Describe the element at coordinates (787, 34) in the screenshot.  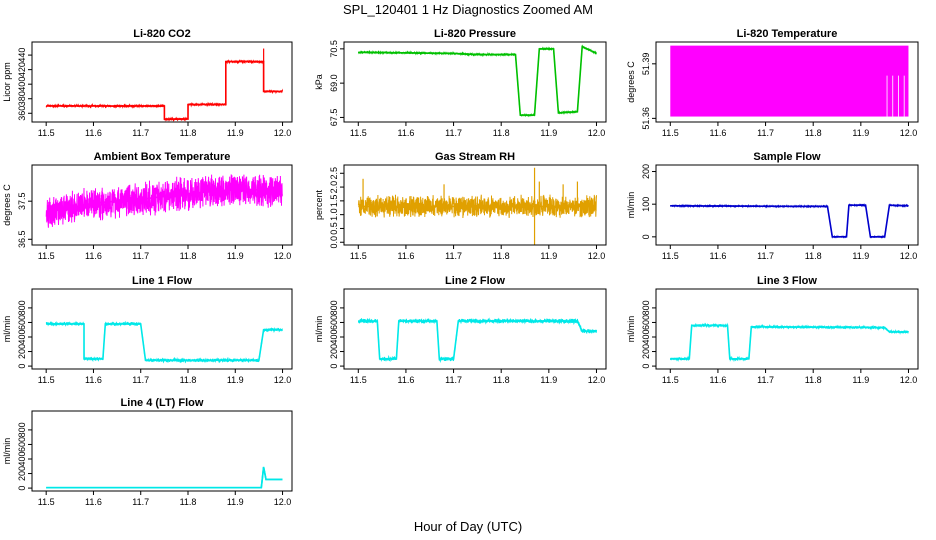
I see `panel-title: Li-820 Temperature` at that location.